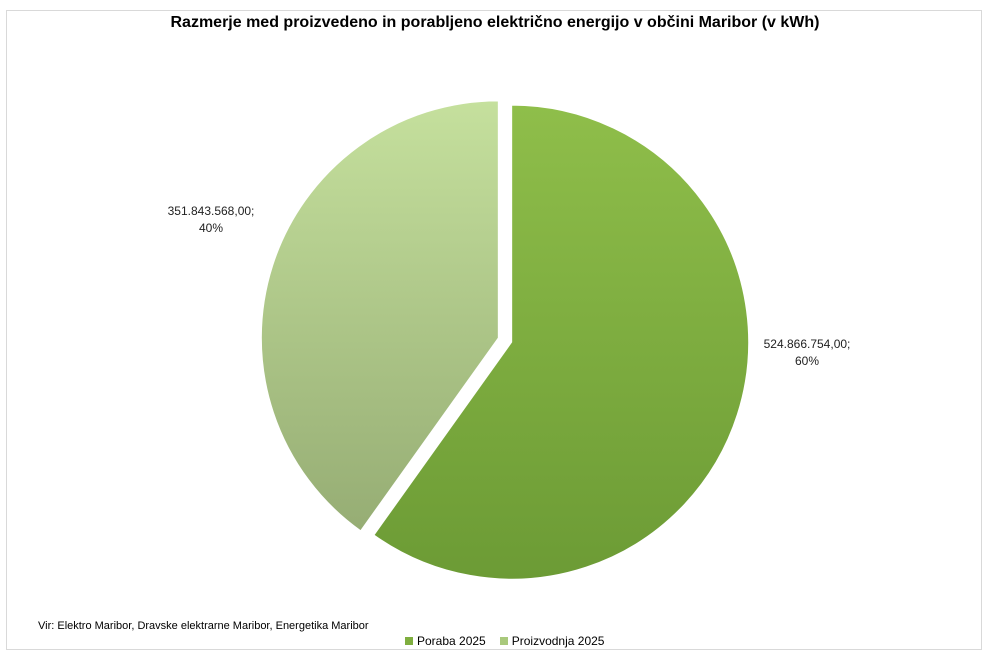 The width and height of the screenshot is (990, 657). What do you see at coordinates (807, 361) in the screenshot?
I see `data-label-poraba-percent: 60%` at bounding box center [807, 361].